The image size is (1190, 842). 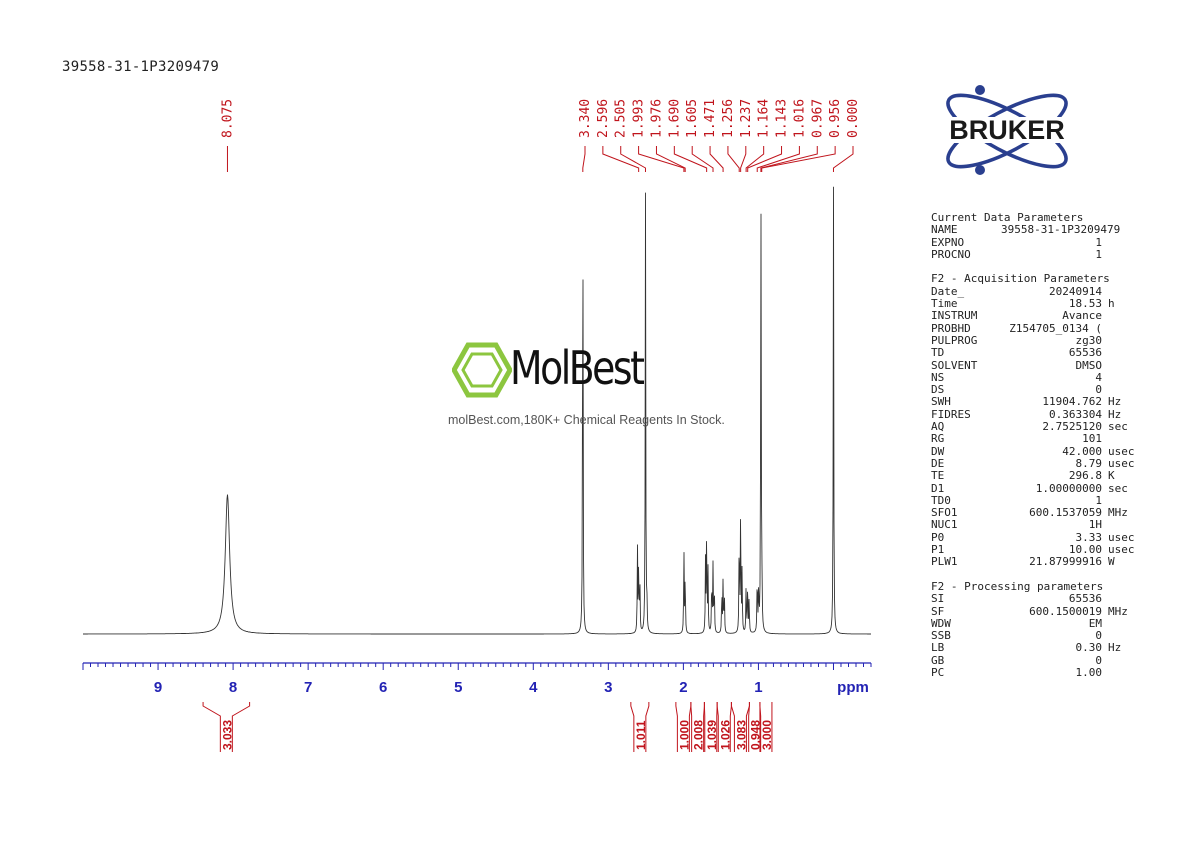 What do you see at coordinates (1095, 623) in the screenshot?
I see `param-value: EM` at bounding box center [1095, 623].